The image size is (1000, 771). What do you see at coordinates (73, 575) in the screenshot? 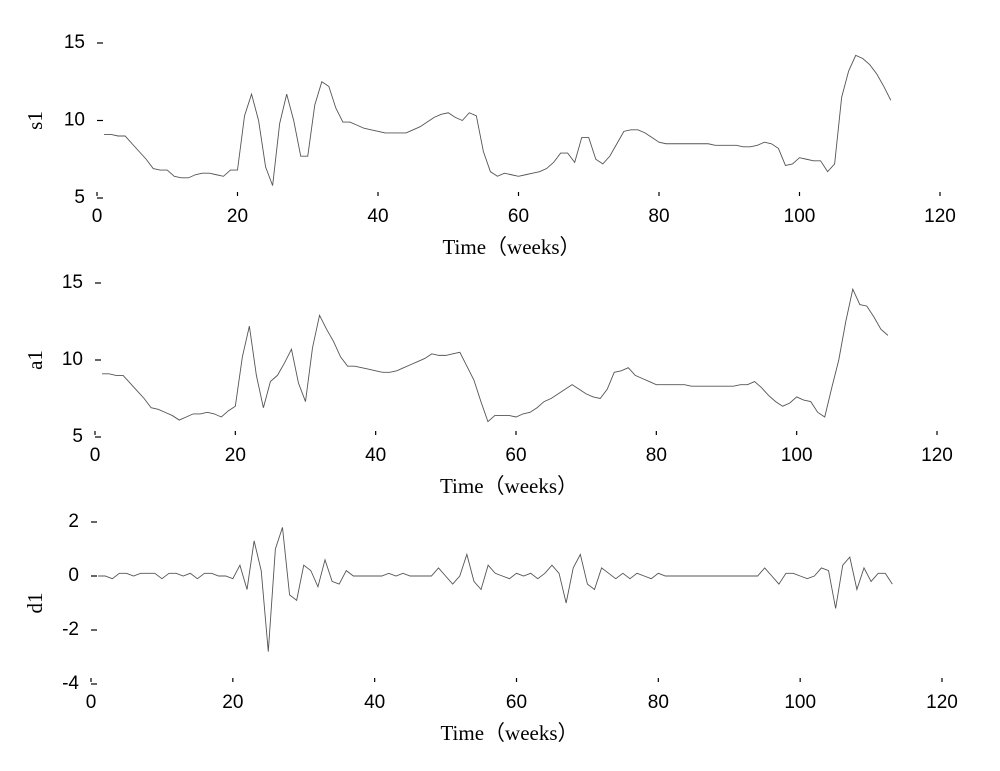
I see `y-tick-label: 0` at bounding box center [73, 575].